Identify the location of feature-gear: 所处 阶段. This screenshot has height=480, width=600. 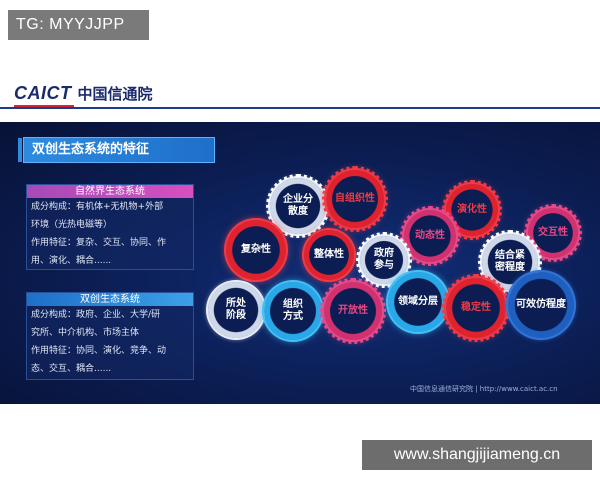
(236, 310).